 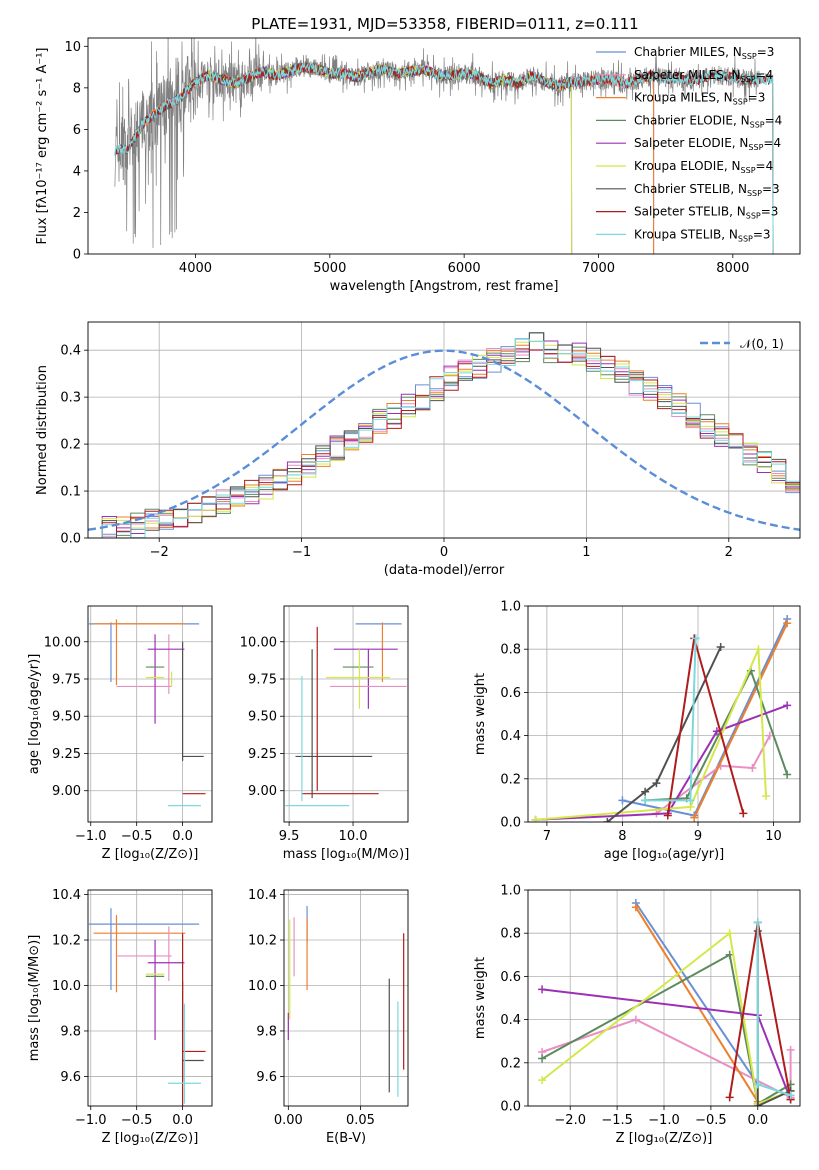 I want to click on legend-label: Kroupa STELIB, NSSP=3, so click(x=702, y=235).